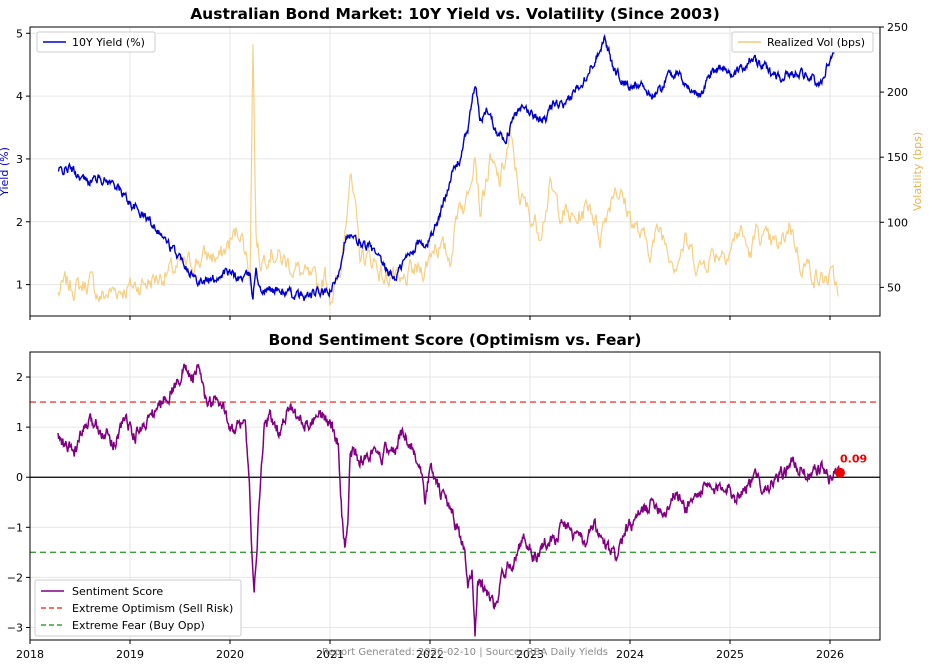 The height and width of the screenshot is (668, 930). What do you see at coordinates (430, 654) in the screenshot?
I see `x-tick-label: 2022` at bounding box center [430, 654].